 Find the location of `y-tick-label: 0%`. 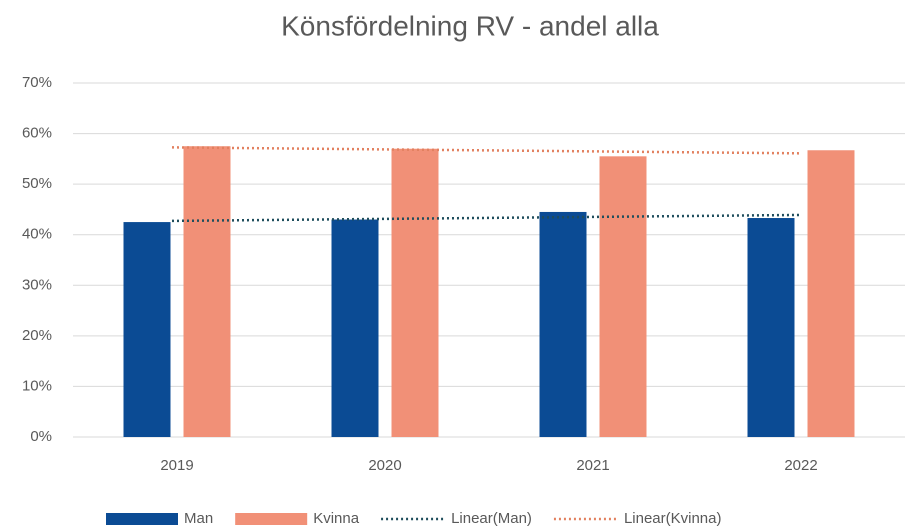

y-tick-label: 0% is located at coordinates (41, 436).